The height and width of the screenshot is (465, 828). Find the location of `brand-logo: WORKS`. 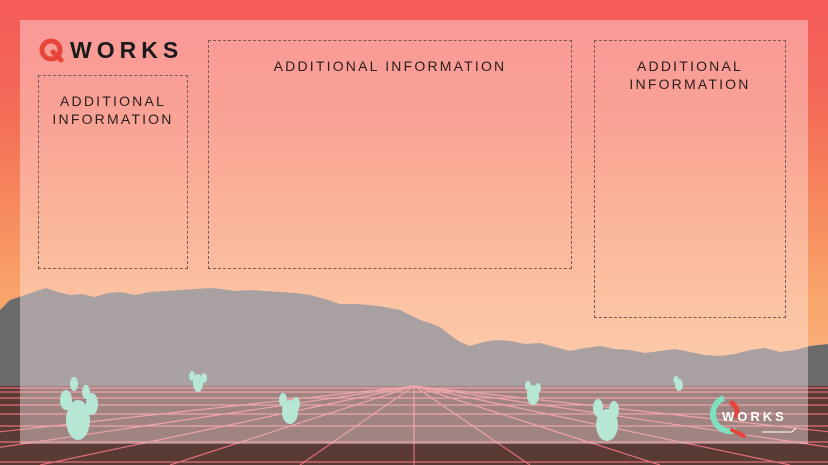

brand-logo: WORKS is located at coordinates (110, 50).